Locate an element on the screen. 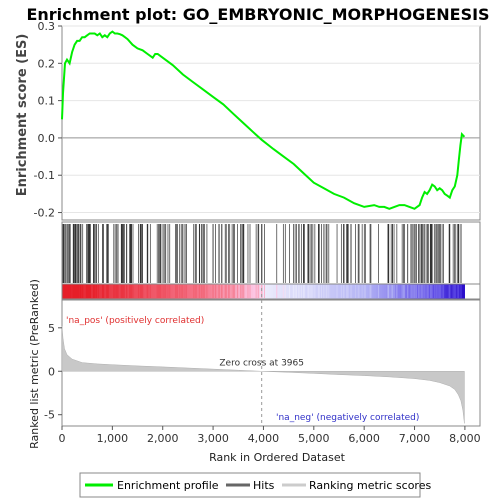  zero-cross-label: Zero cross at 3965 is located at coordinates (261, 363).